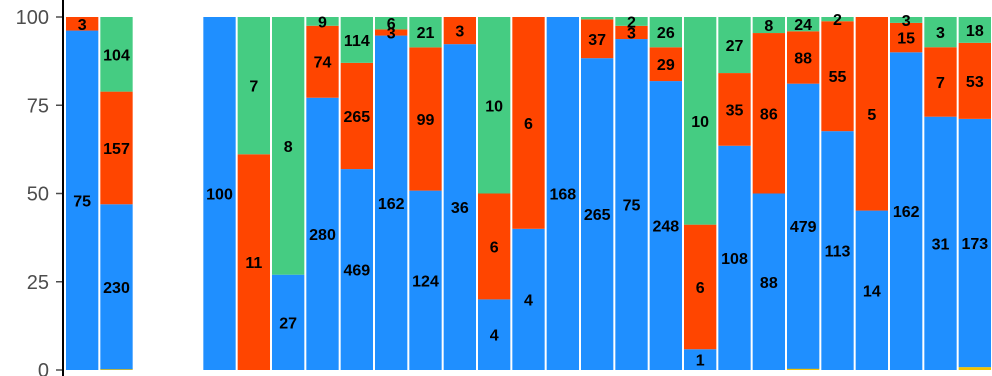 This screenshot has width=992, height=376. I want to click on y-tick-label: 100, so click(32, 18).